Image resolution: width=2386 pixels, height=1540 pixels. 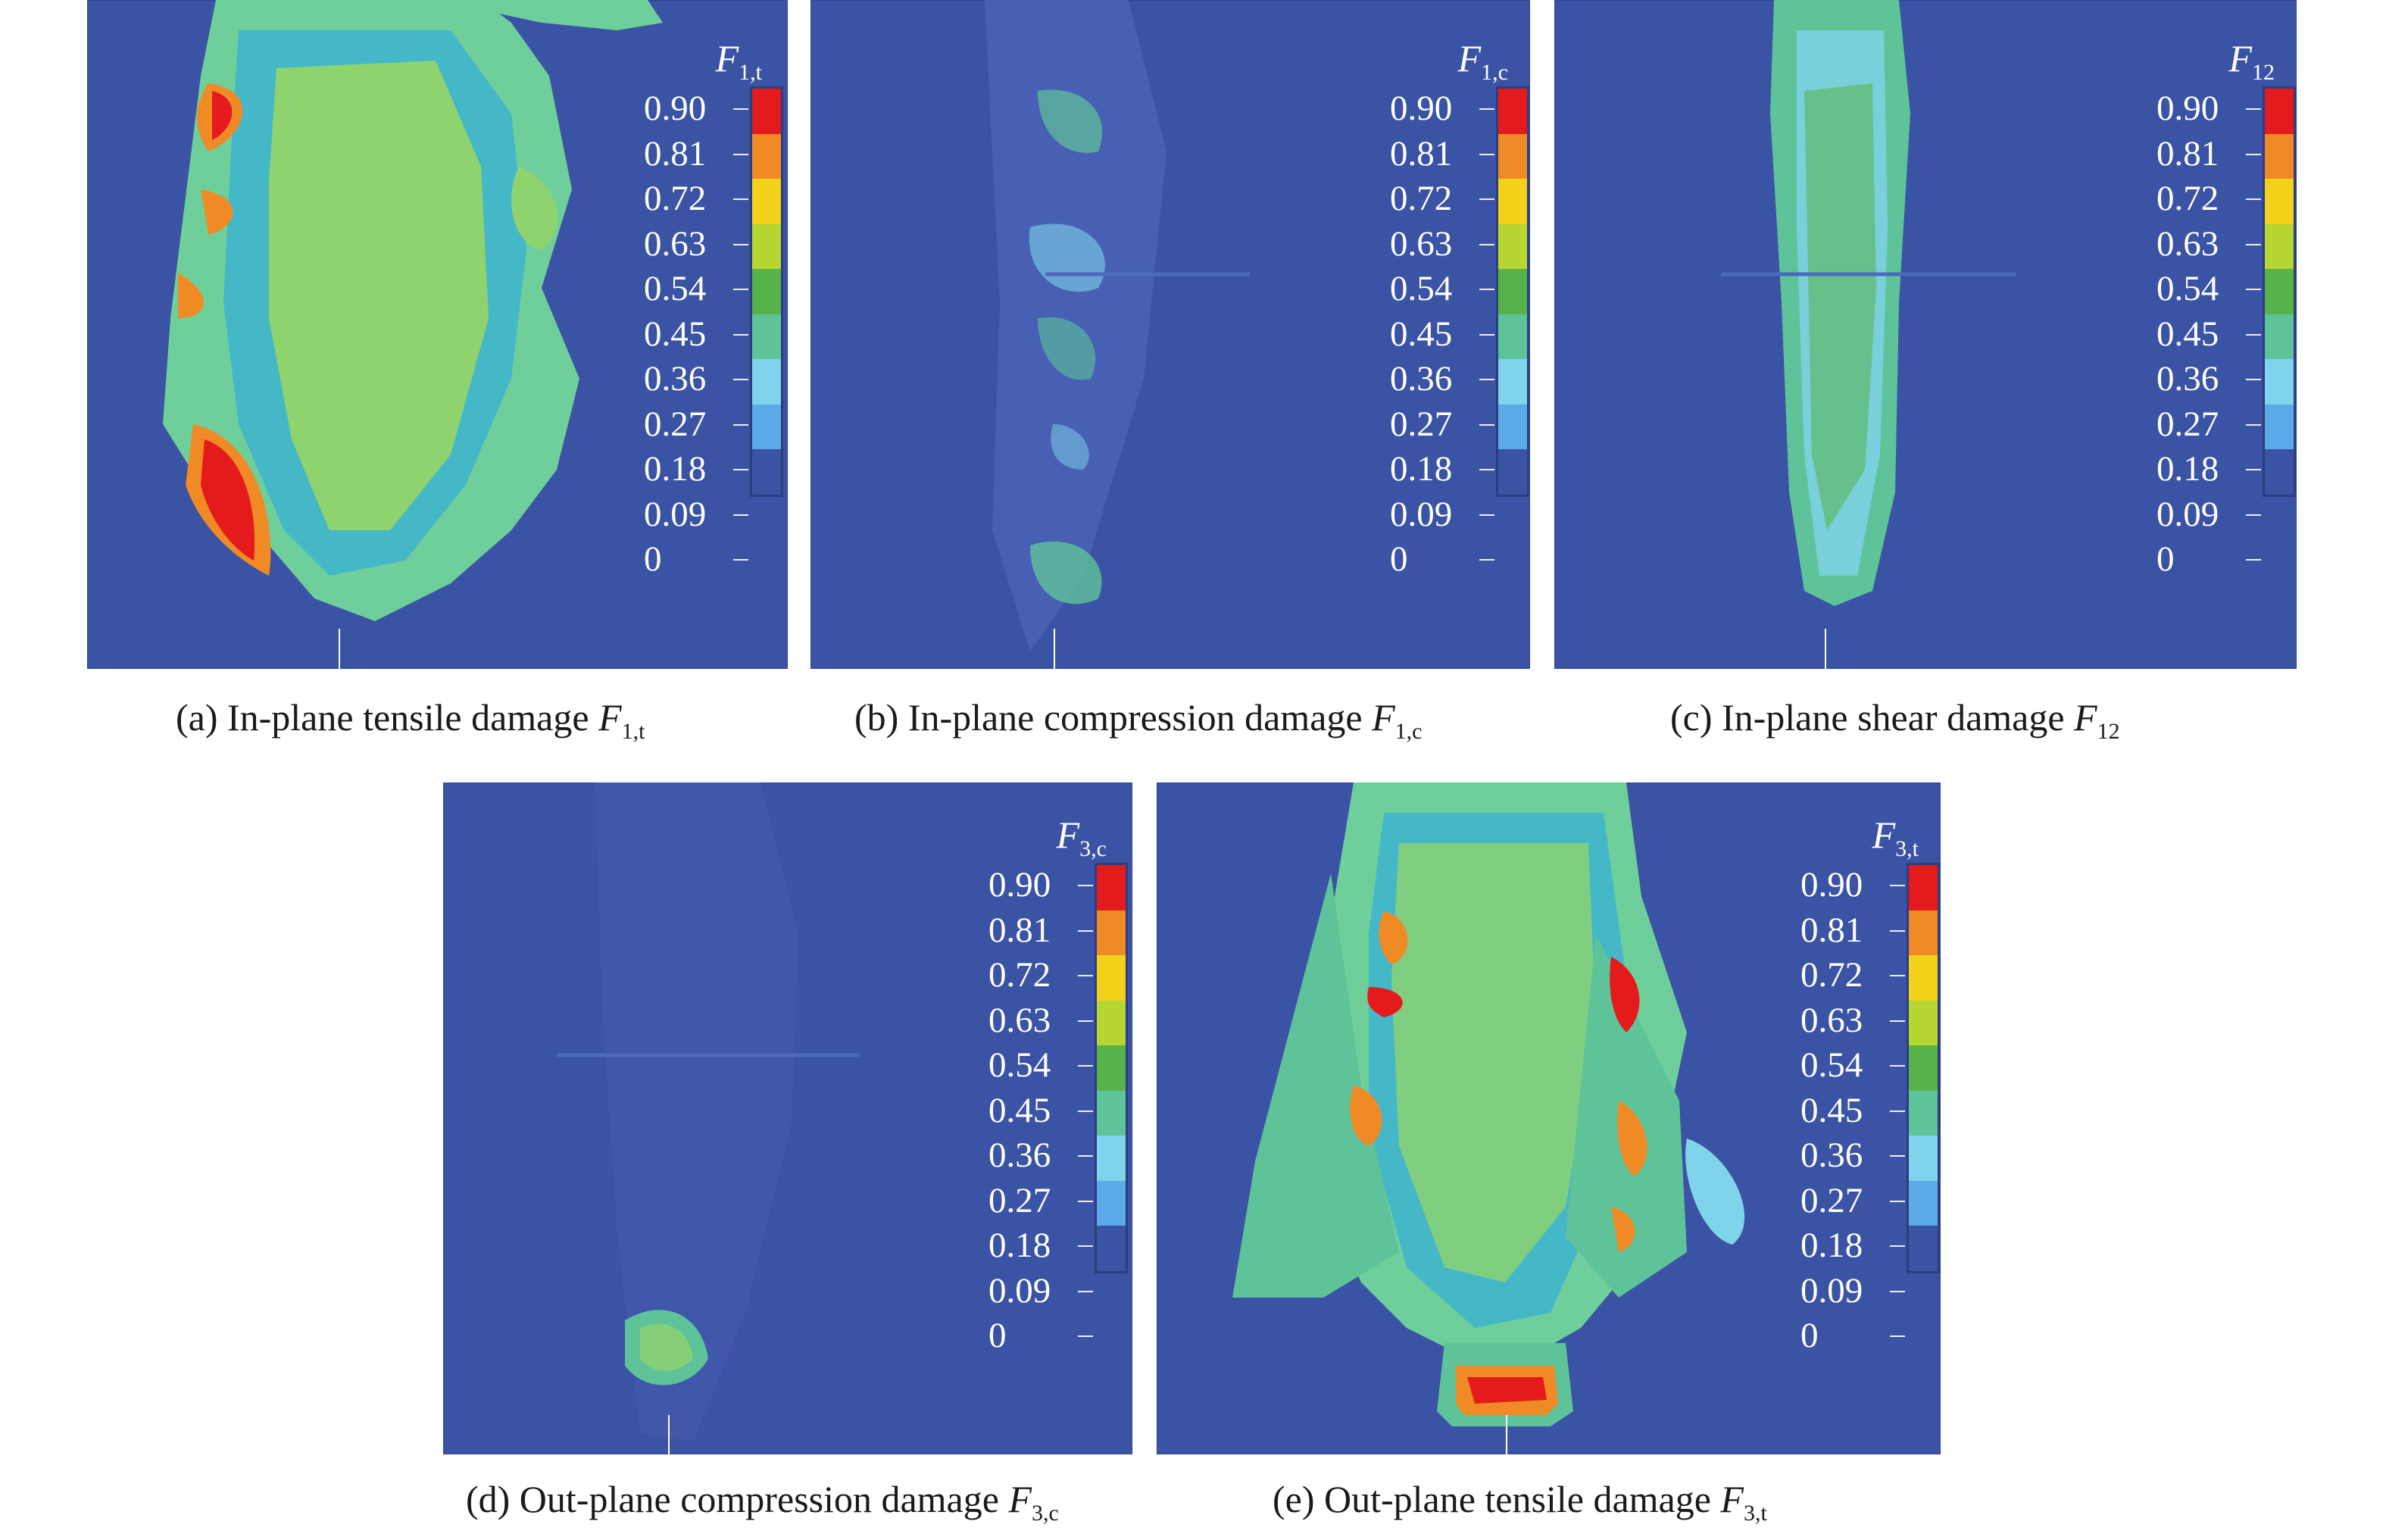 What do you see at coordinates (708, 1118) in the screenshot?
I see `damage-contour-image-d` at bounding box center [708, 1118].